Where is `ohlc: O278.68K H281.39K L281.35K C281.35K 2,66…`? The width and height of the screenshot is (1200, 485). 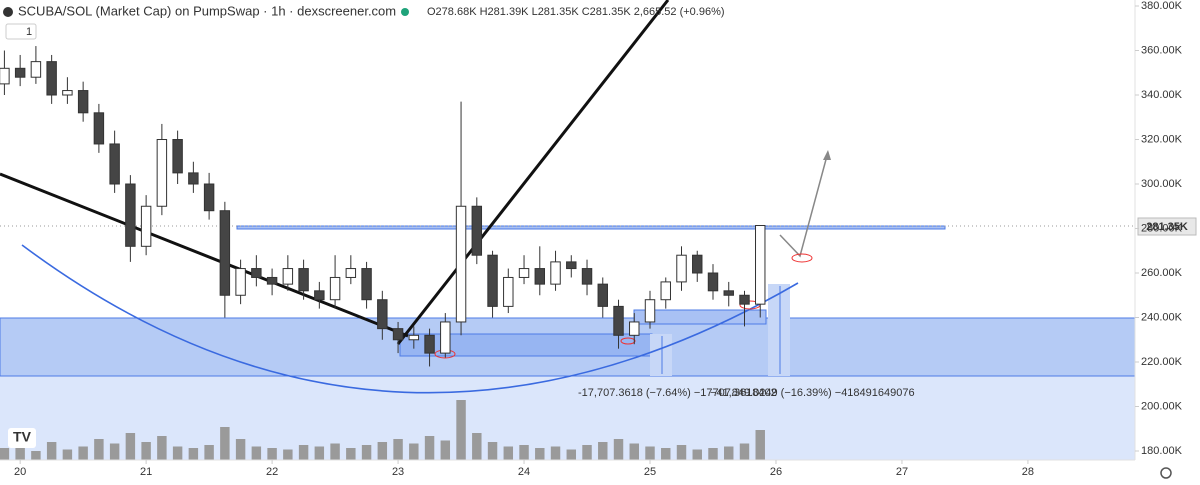
ohlc: O278.68K H281.39K L281.35K C281.35K 2,66… is located at coordinates (576, 12).